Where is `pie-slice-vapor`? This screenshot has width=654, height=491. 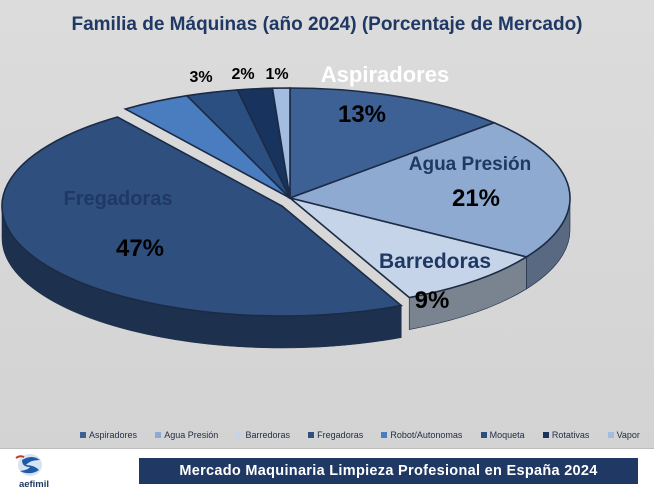
pie-slice-vapor is located at coordinates (281, 143).